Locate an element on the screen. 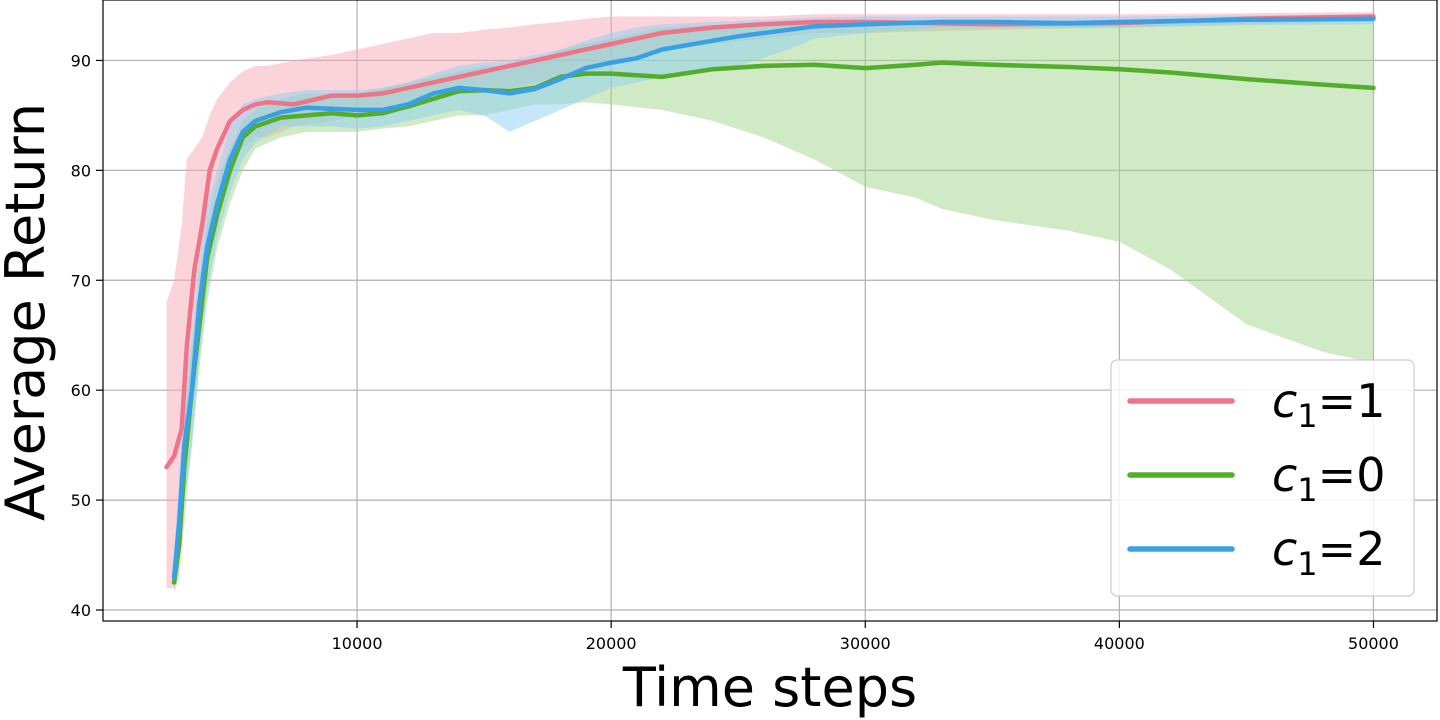 The width and height of the screenshot is (1440, 720). legend-label: c1=1 is located at coordinates (1328, 404).